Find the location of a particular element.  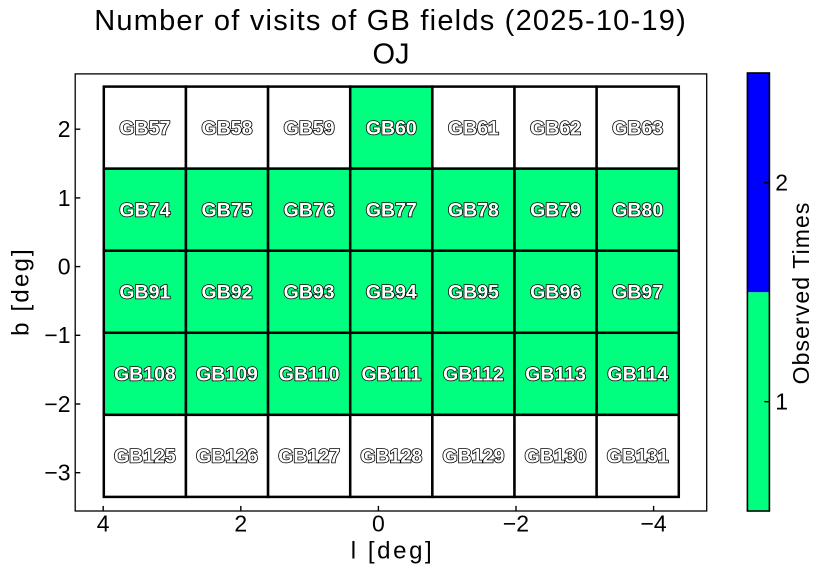

svg-text: GB63 is located at coordinates (637, 128).